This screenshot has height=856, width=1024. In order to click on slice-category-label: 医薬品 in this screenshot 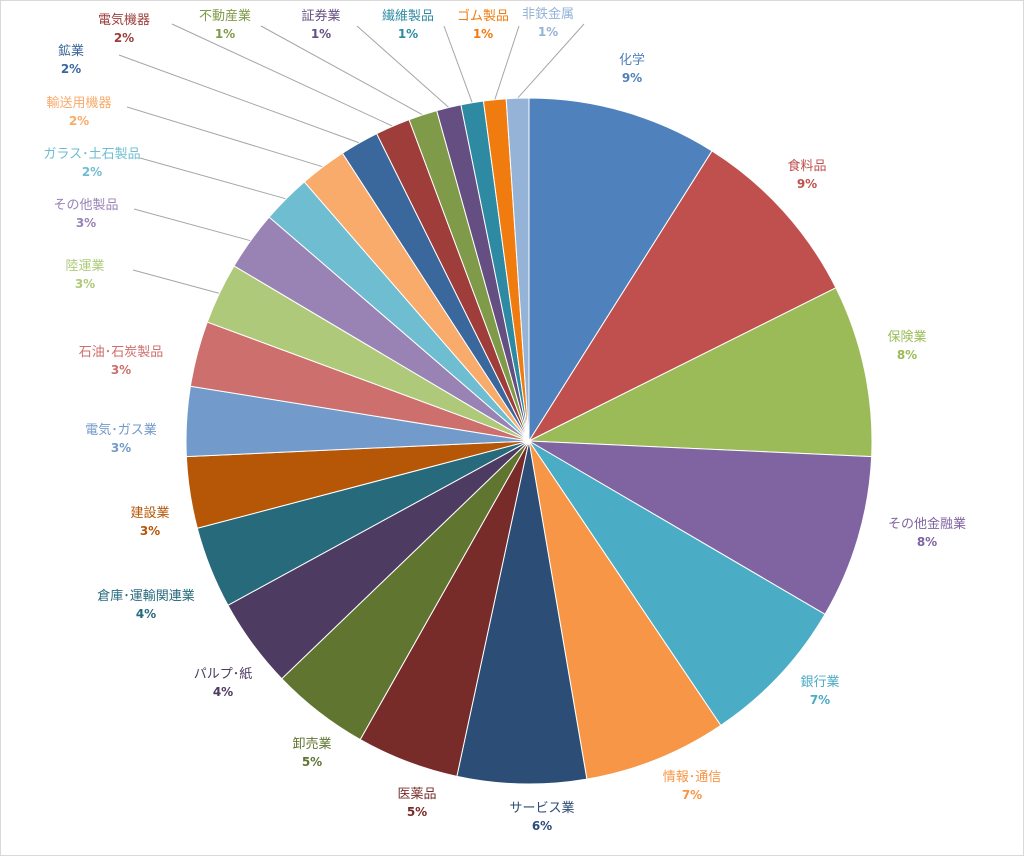, I will do `click(416, 794)`.